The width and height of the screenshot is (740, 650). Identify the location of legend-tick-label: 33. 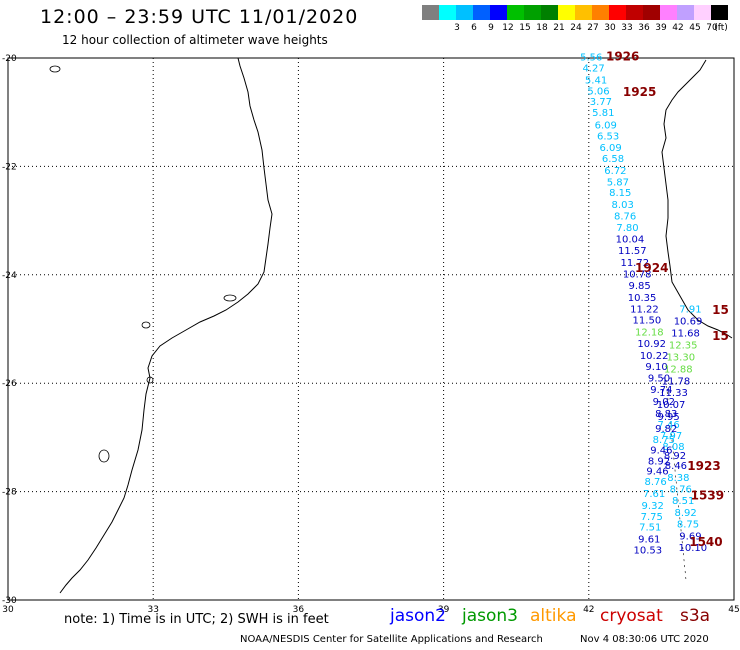
(627, 28).